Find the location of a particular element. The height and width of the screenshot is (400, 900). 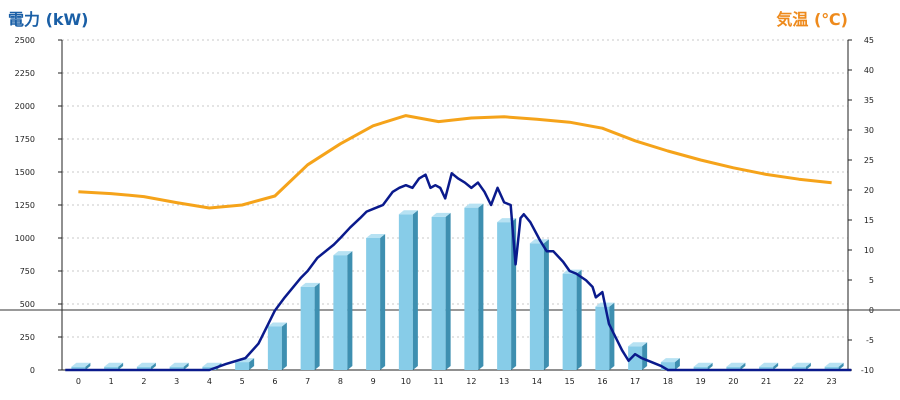

right-tick-label: 5 is located at coordinates (871, 280).